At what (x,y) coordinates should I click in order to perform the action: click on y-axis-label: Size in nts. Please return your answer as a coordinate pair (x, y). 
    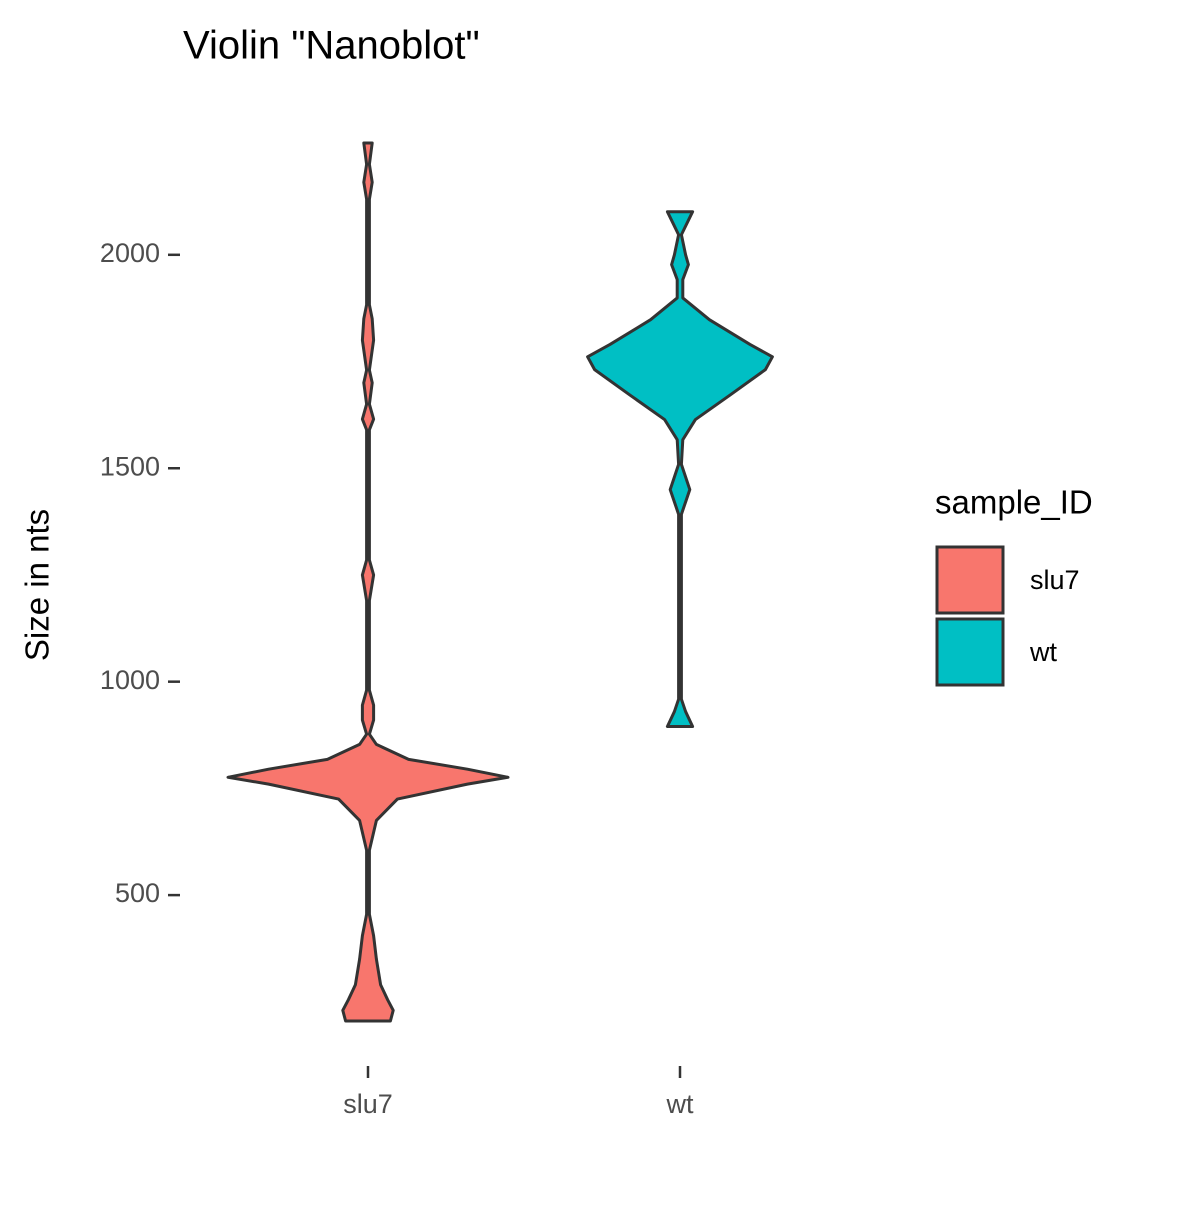
    Looking at the image, I should click on (37, 585).